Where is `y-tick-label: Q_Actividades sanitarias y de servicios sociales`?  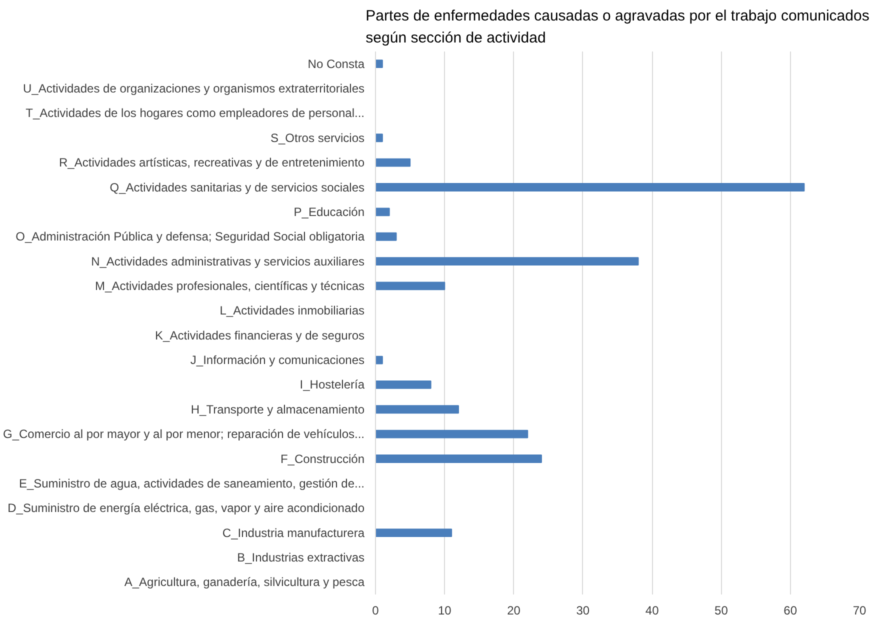
y-tick-label: Q_Actividades sanitarias y de servicios sociales is located at coordinates (237, 187).